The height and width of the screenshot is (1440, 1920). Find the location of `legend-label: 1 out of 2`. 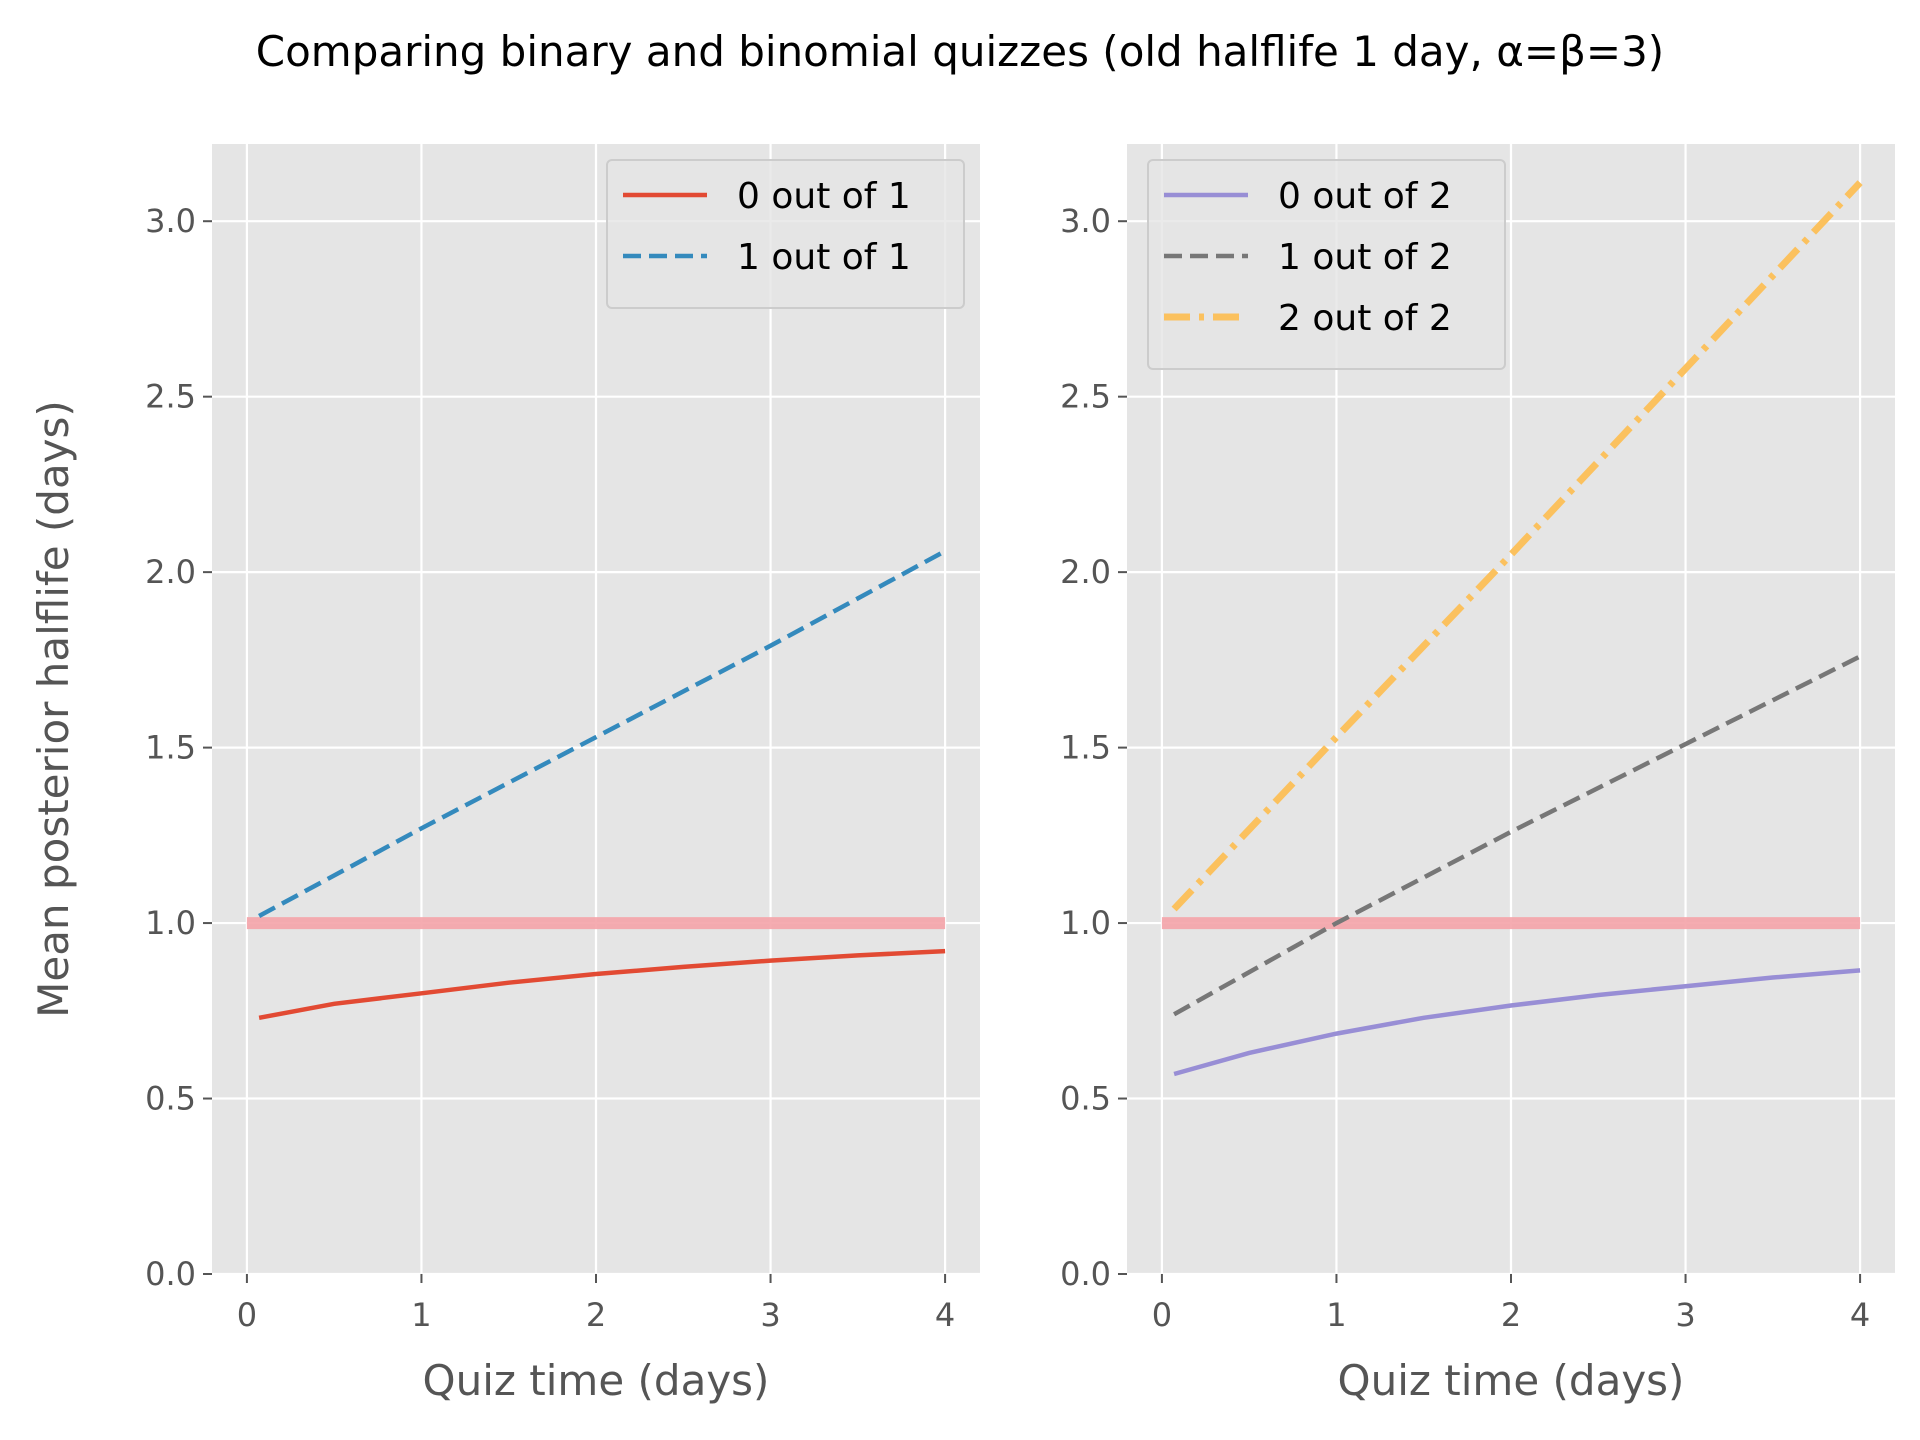

legend-label: 1 out of 2 is located at coordinates (1365, 257).